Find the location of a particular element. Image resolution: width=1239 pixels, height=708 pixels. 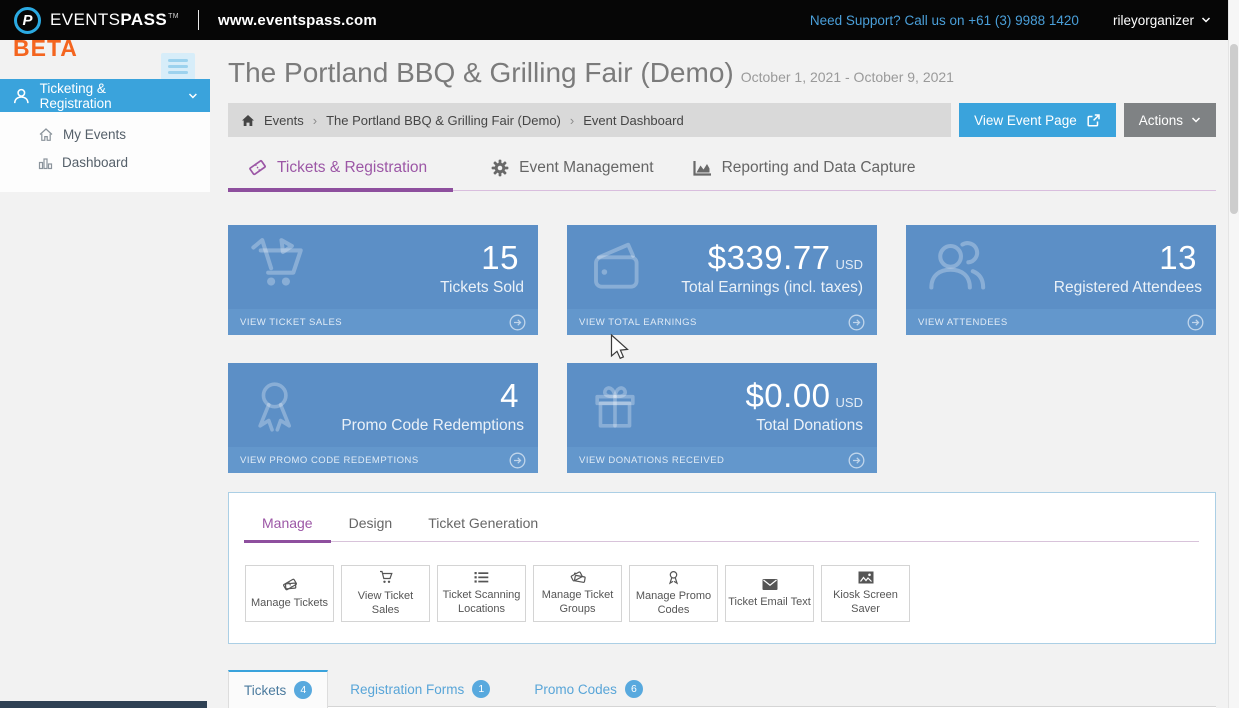

external-link-icon is located at coordinates (1093, 120).